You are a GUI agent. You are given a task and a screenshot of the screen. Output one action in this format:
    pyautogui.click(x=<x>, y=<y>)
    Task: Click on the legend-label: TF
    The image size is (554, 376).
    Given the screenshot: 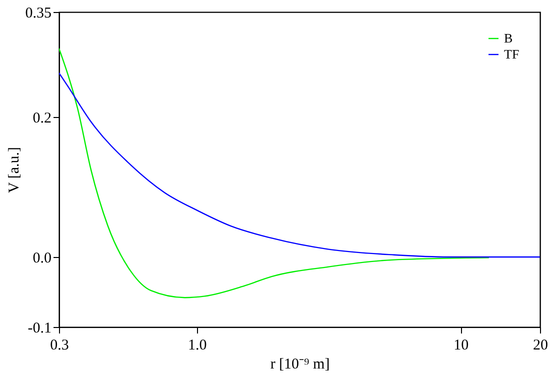 What is the action you would take?
    pyautogui.click(x=512, y=54)
    